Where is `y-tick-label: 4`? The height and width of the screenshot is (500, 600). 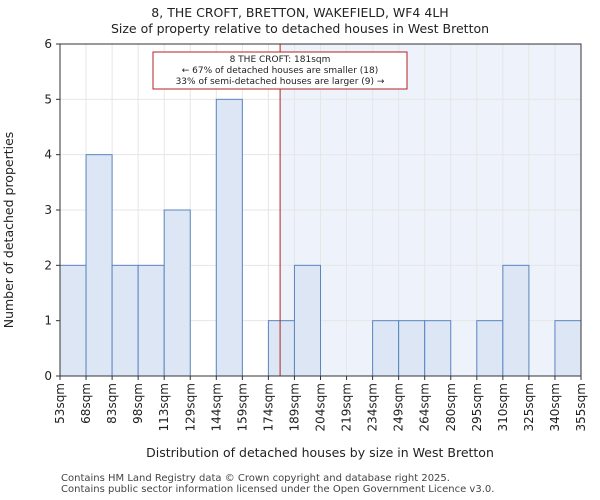 y-tick-label: 4 is located at coordinates (48, 155).